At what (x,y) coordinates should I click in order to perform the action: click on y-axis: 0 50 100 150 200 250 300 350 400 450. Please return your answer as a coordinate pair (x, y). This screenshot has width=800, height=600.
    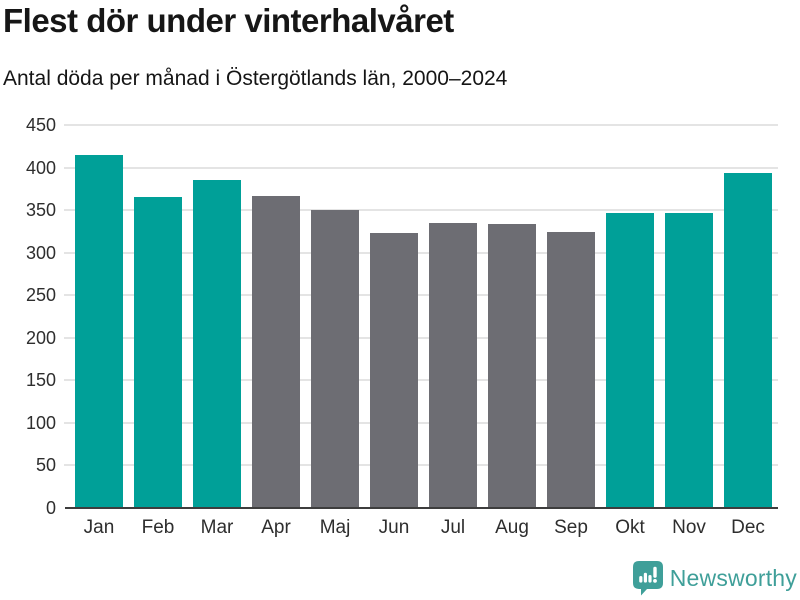
    Looking at the image, I should click on (28, 300).